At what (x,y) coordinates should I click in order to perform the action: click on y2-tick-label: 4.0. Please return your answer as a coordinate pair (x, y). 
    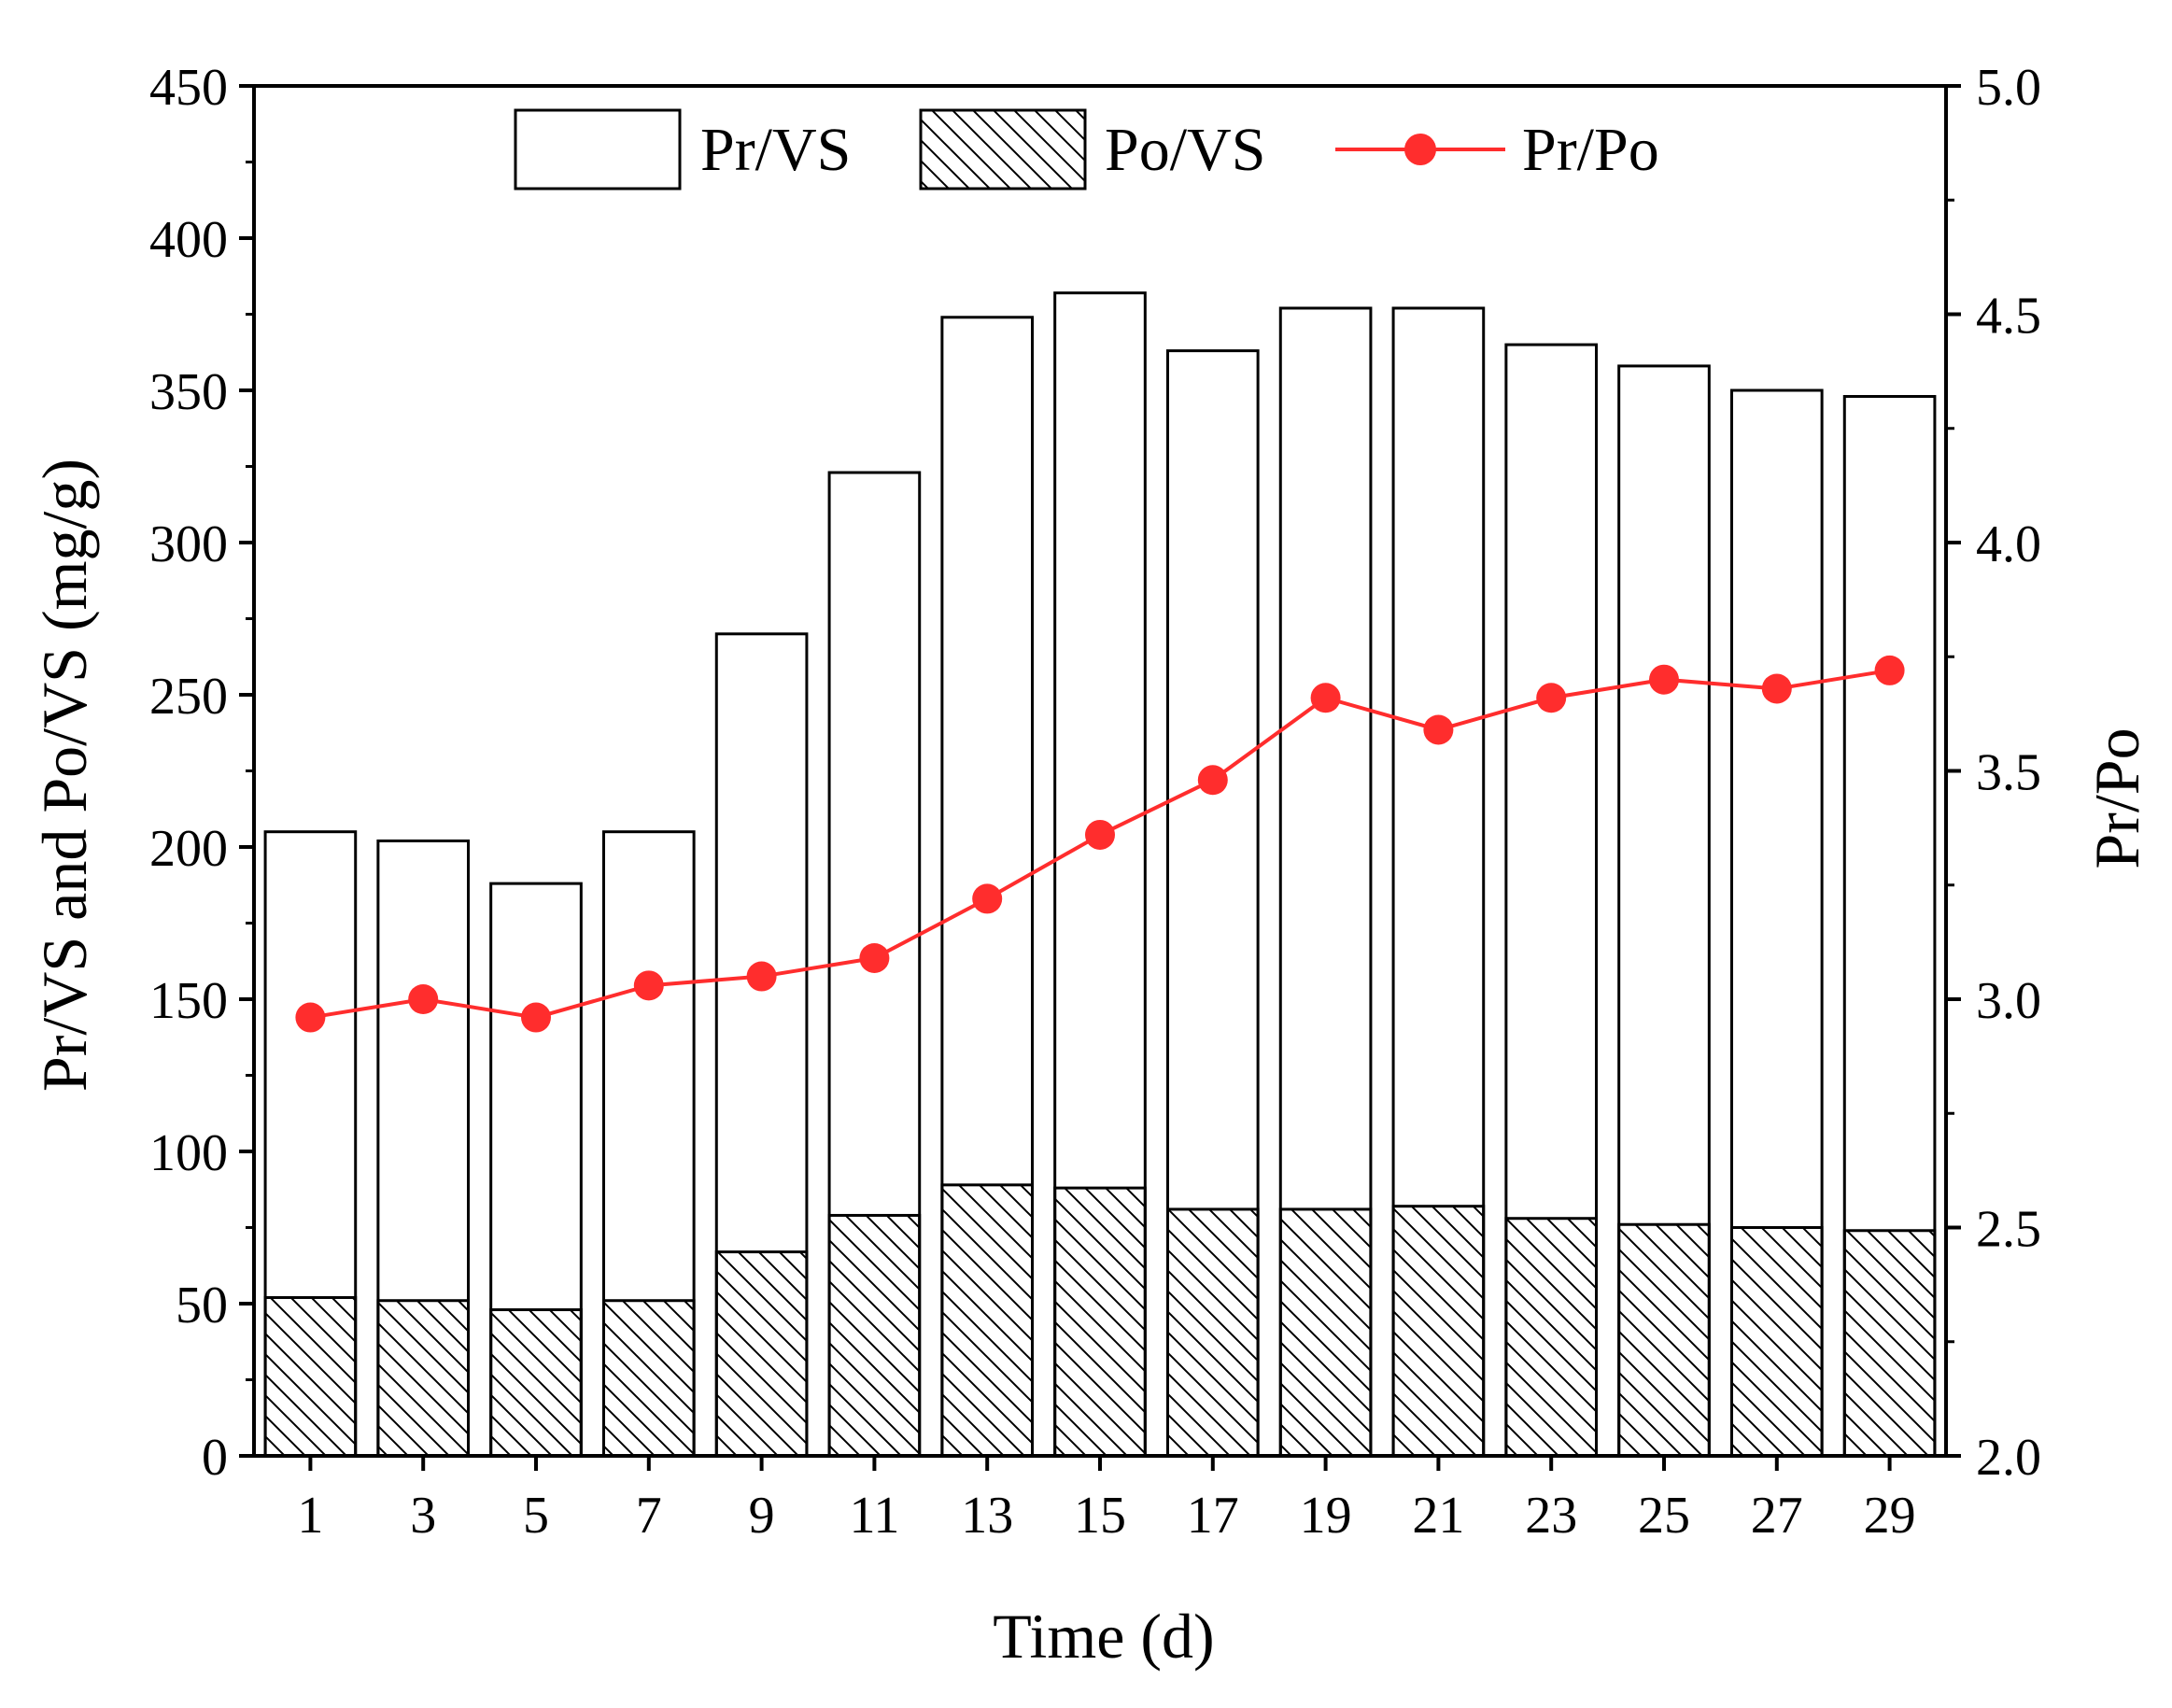
    Looking at the image, I should click on (2009, 544).